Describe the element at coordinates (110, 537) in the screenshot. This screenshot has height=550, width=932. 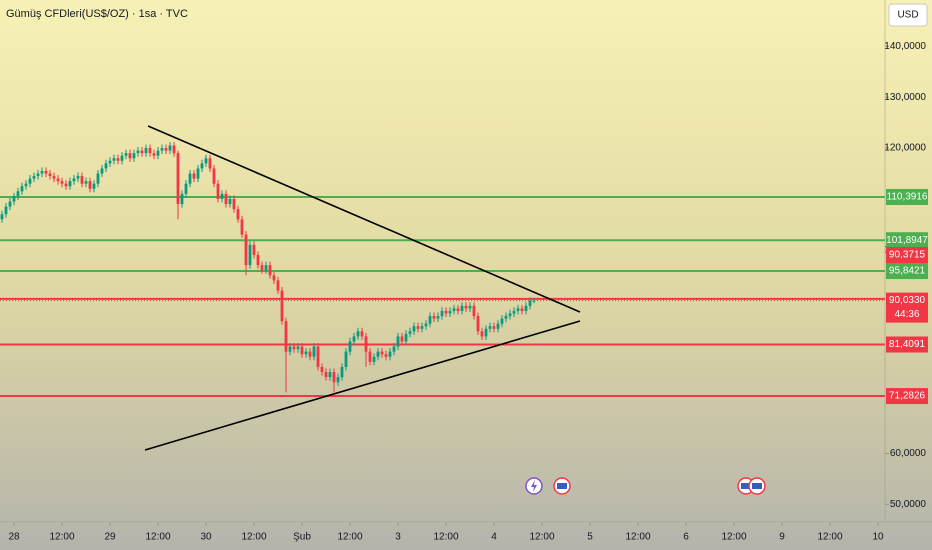
I see `x-tick-label: 29` at that location.